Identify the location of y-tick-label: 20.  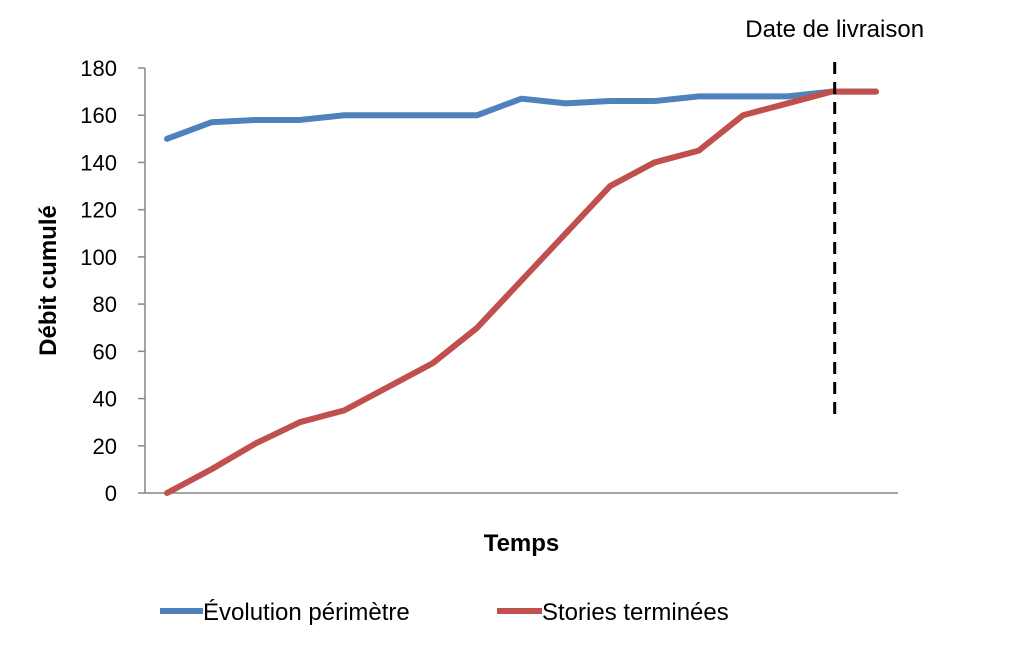
(105, 446).